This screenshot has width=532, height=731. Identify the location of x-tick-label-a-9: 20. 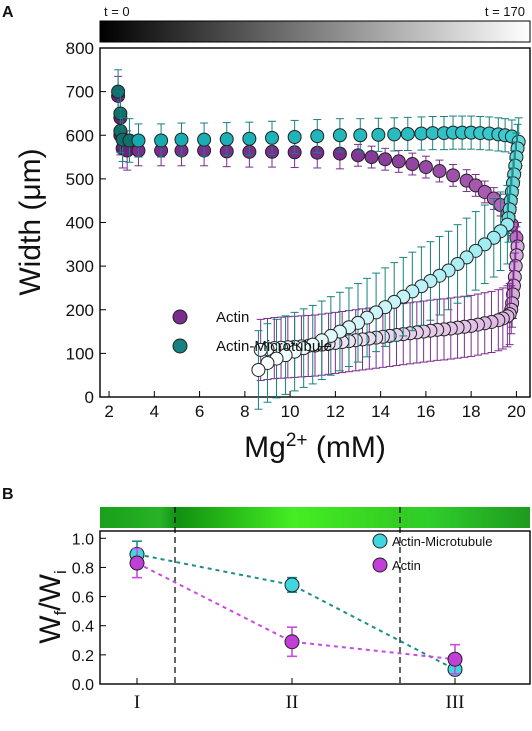
(516, 411).